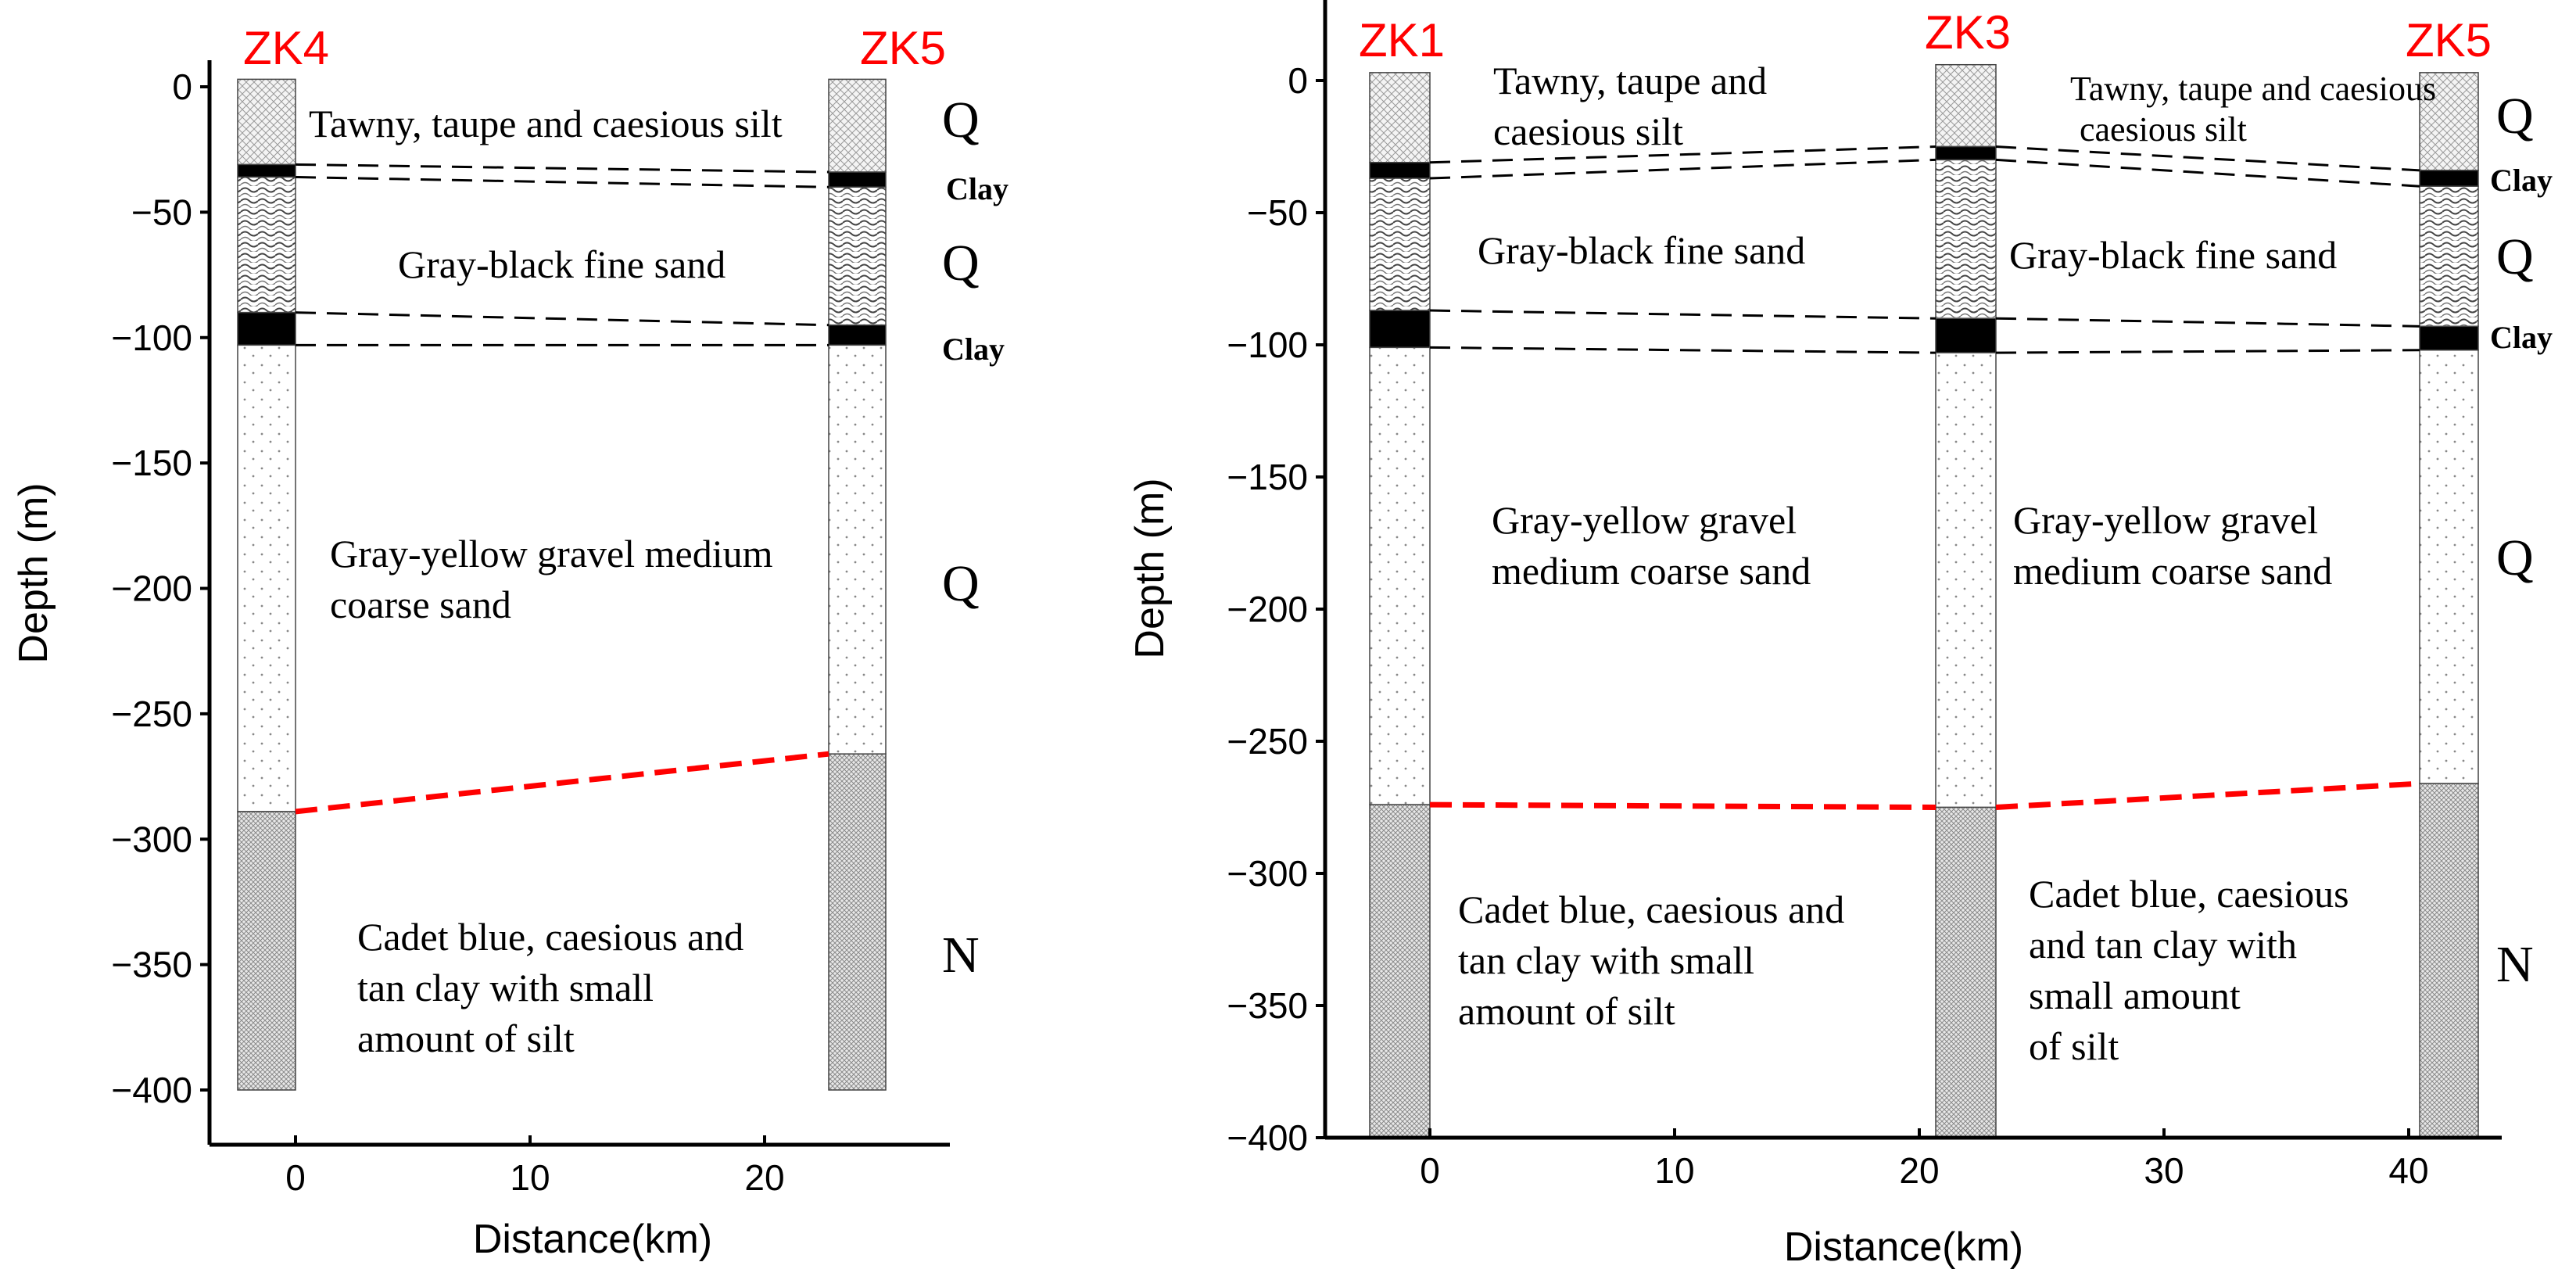  I want to click on right-ncl-a-1: Cadet blue, caesious and, so click(1651, 909).